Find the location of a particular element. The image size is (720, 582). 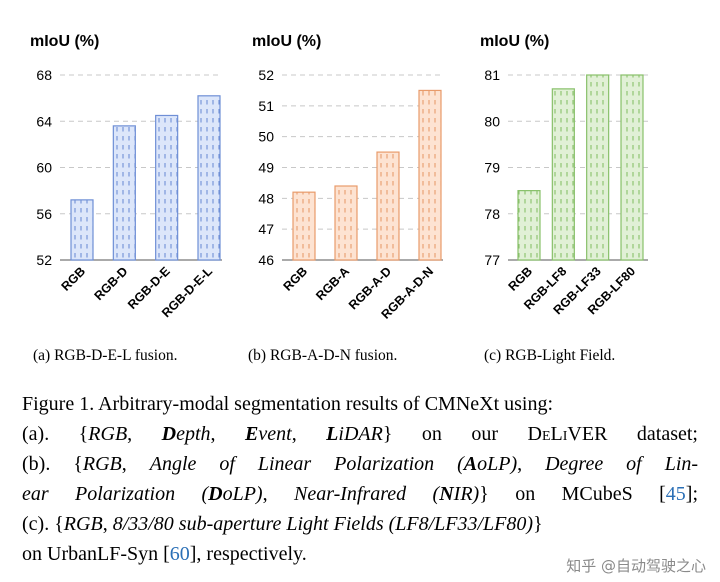

caption-text: Near-Infrared ( is located at coordinates (366, 494).